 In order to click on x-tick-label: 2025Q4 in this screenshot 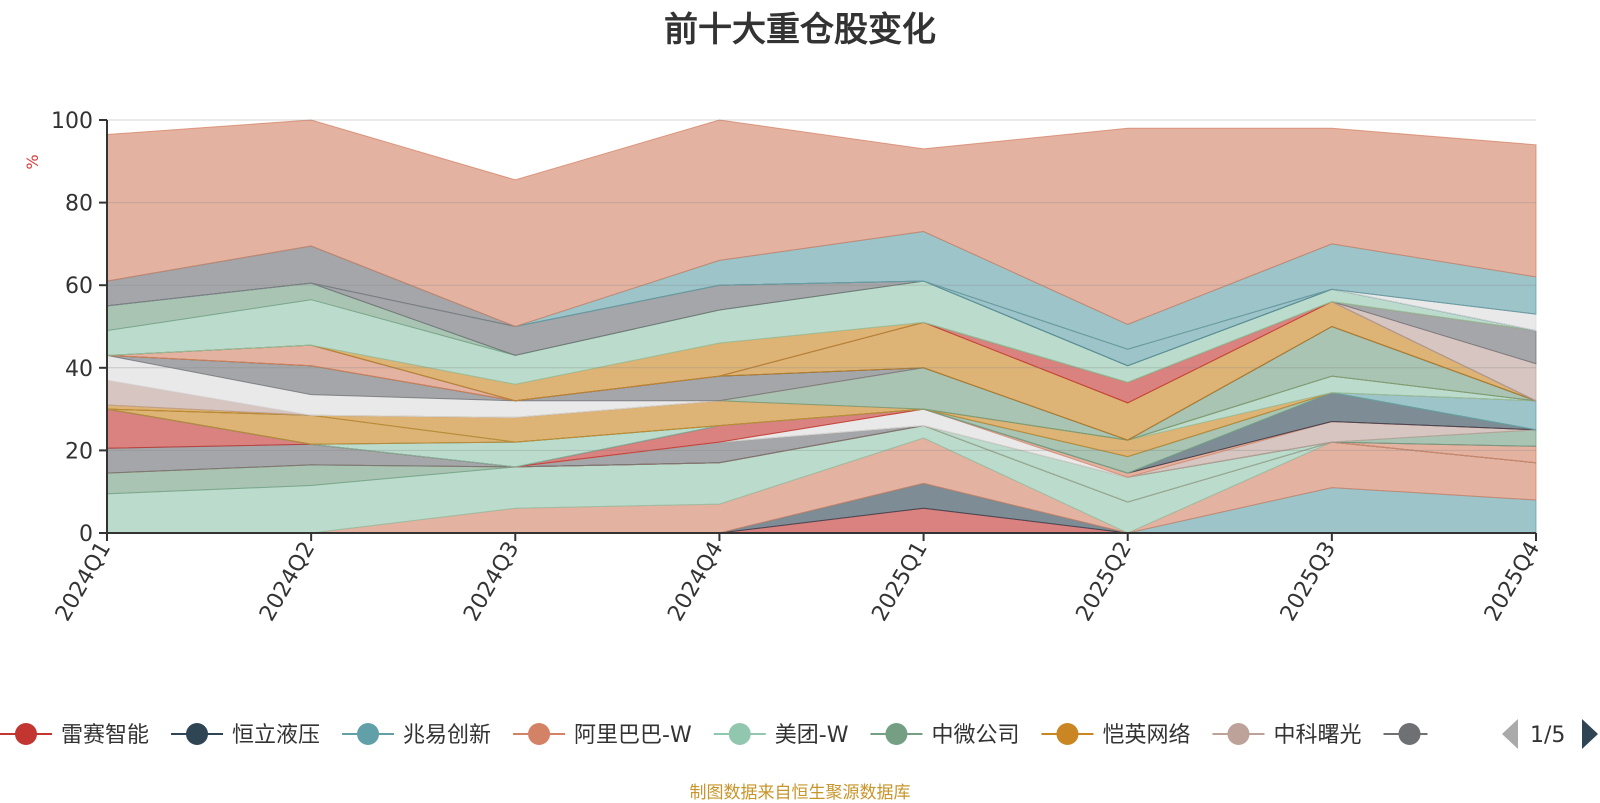, I will do `click(1512, 582)`.